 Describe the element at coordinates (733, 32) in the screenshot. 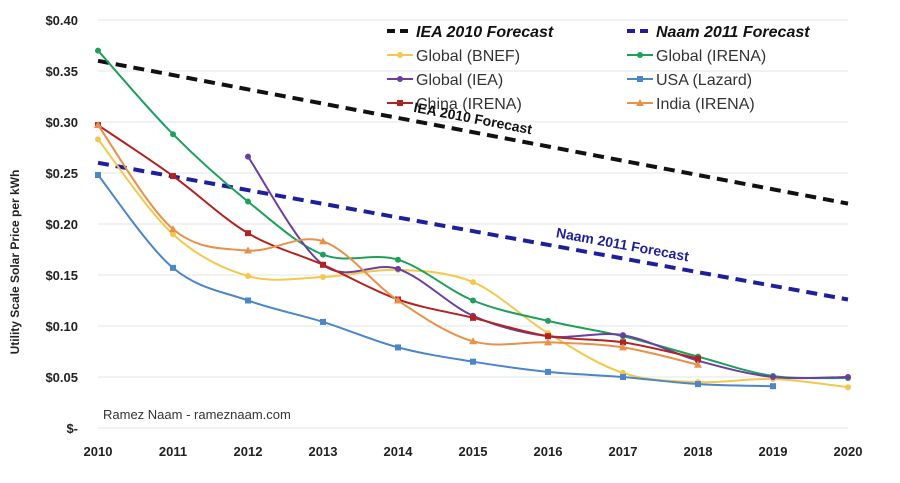

I see `legend-label: Naam 2011 Forecast` at that location.